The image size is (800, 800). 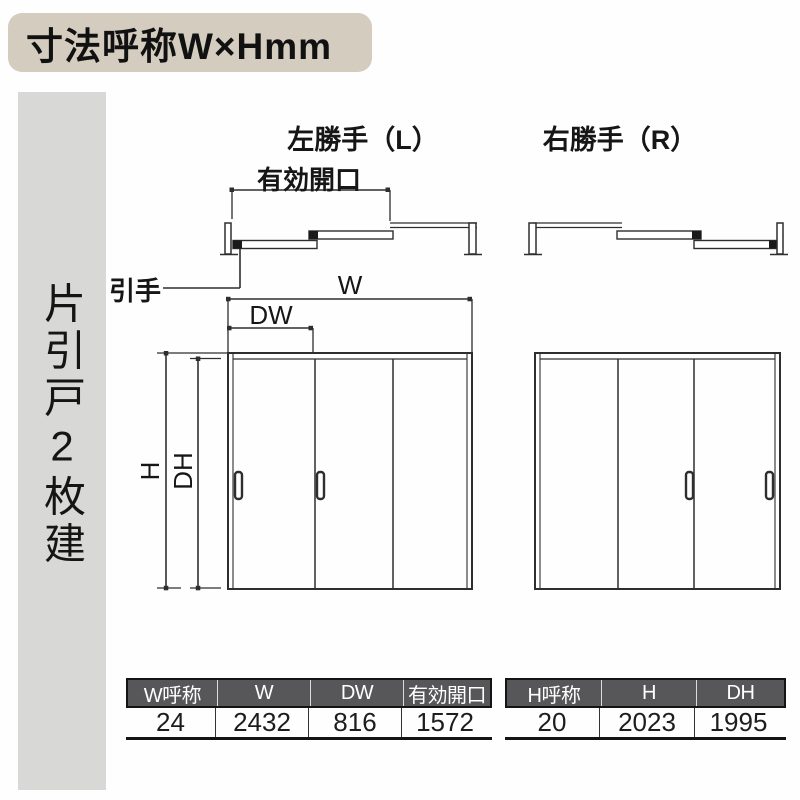 I want to click on height-table-value: 1995, so click(x=738, y=722).